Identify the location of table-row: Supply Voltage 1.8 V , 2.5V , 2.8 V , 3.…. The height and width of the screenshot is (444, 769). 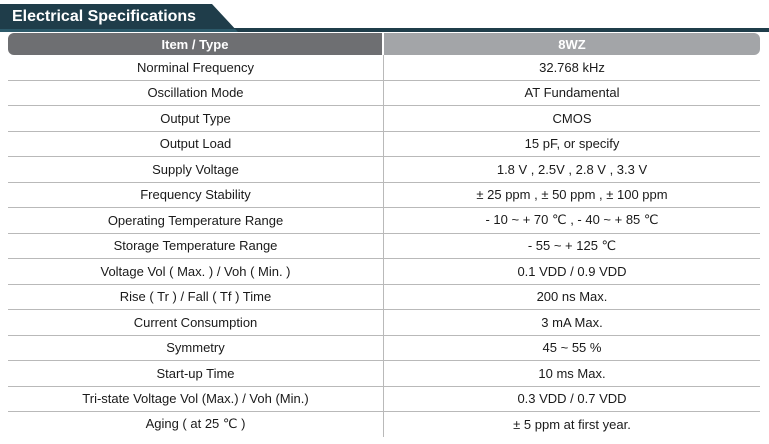
(384, 170).